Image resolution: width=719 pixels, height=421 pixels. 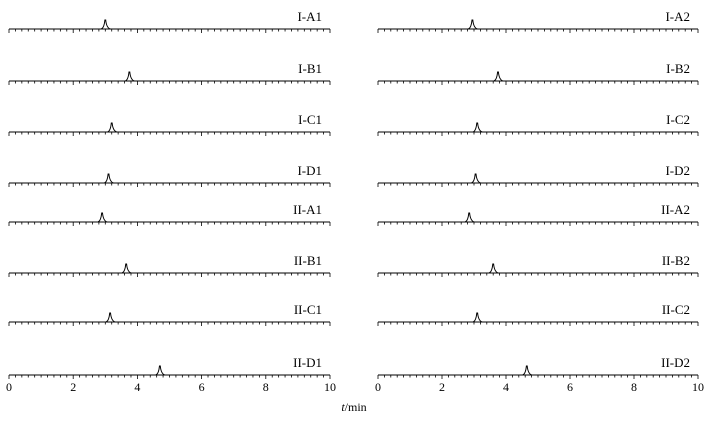 I want to click on chromatogram-peak-II-A2, so click(x=469, y=217).